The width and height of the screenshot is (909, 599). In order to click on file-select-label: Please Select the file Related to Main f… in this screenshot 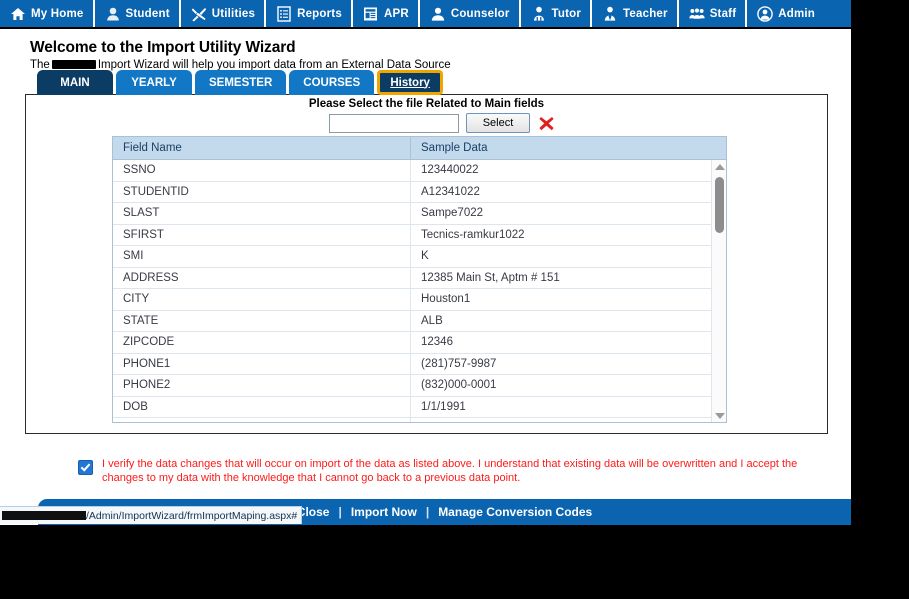, I will do `click(426, 104)`.